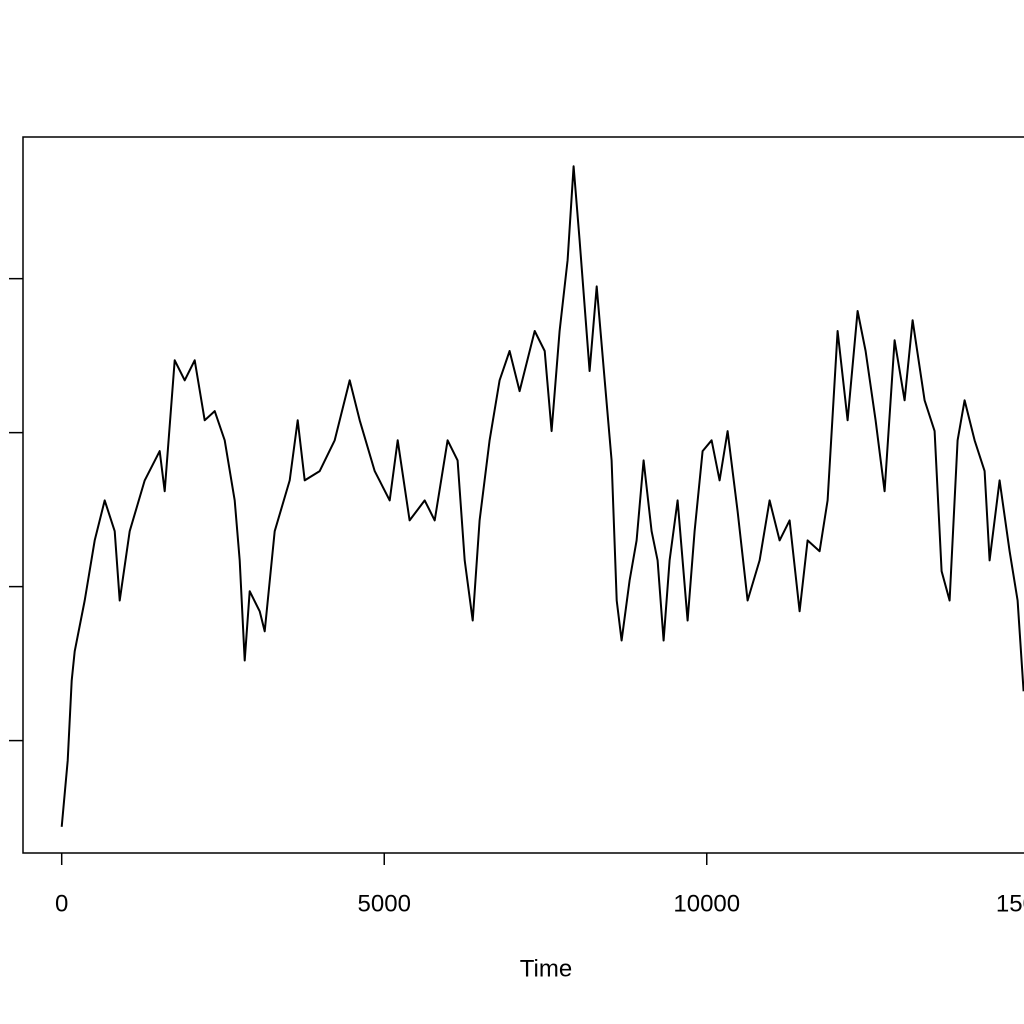  I want to click on x-tick-label: 10000, so click(706, 903).